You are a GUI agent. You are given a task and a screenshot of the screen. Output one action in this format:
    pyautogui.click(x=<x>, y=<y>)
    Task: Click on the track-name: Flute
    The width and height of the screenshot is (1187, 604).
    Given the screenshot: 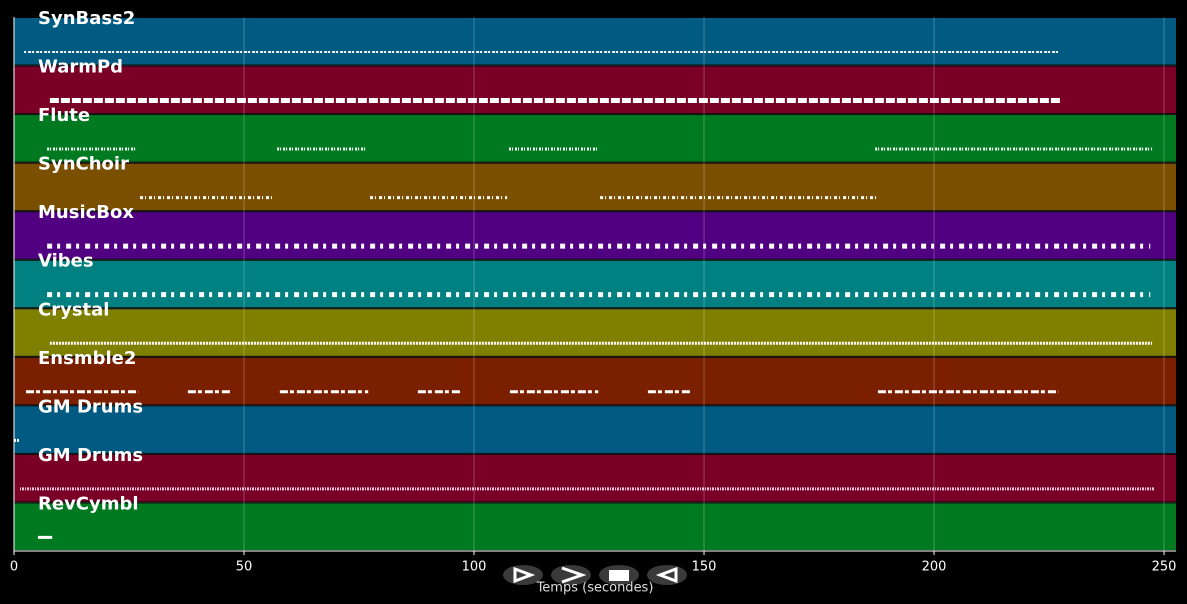 What is the action you would take?
    pyautogui.click(x=64, y=115)
    